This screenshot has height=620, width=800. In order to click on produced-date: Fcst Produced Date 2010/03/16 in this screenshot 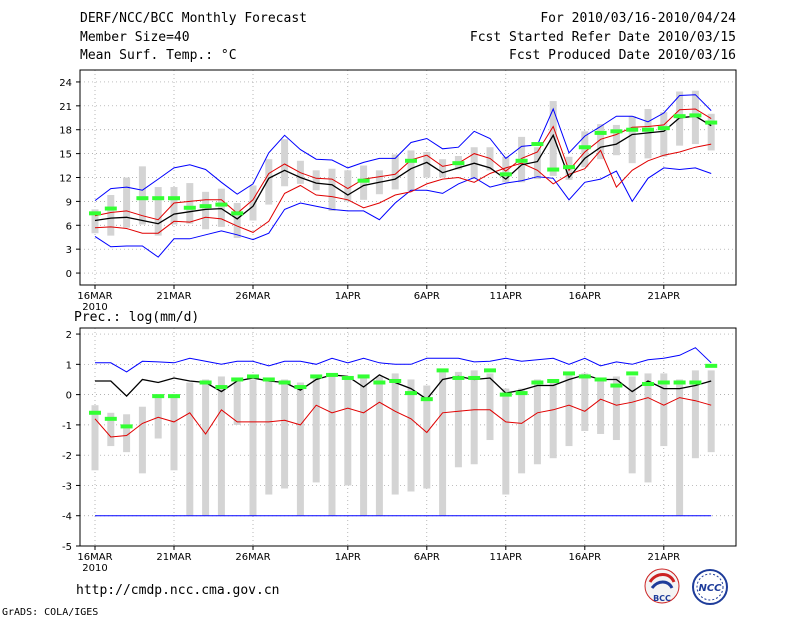, I will do `click(622, 55)`.